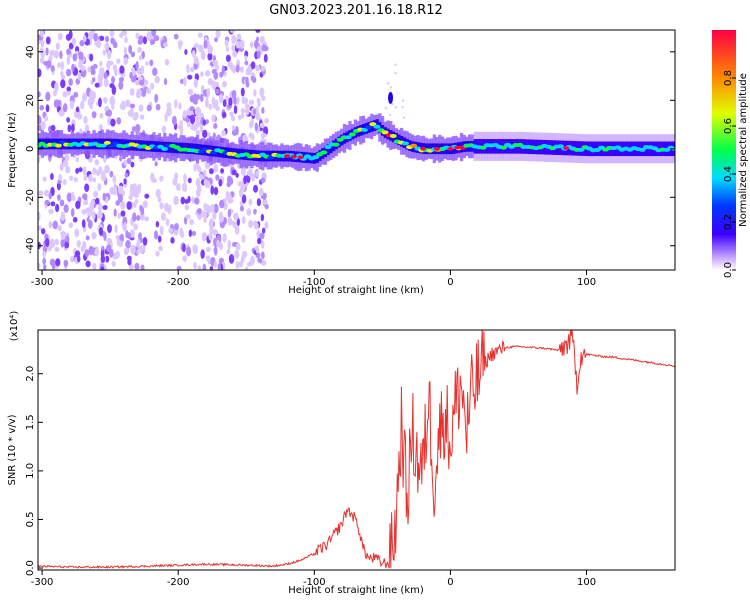 This screenshot has width=750, height=600. What do you see at coordinates (450, 148) in the screenshot?
I see `ridge-peak` at bounding box center [450, 148].